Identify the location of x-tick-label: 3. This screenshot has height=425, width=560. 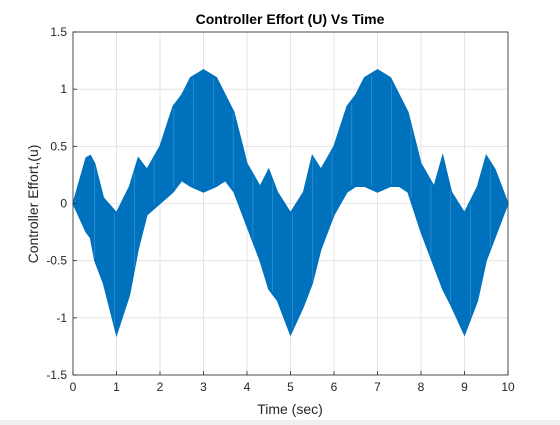
(203, 387).